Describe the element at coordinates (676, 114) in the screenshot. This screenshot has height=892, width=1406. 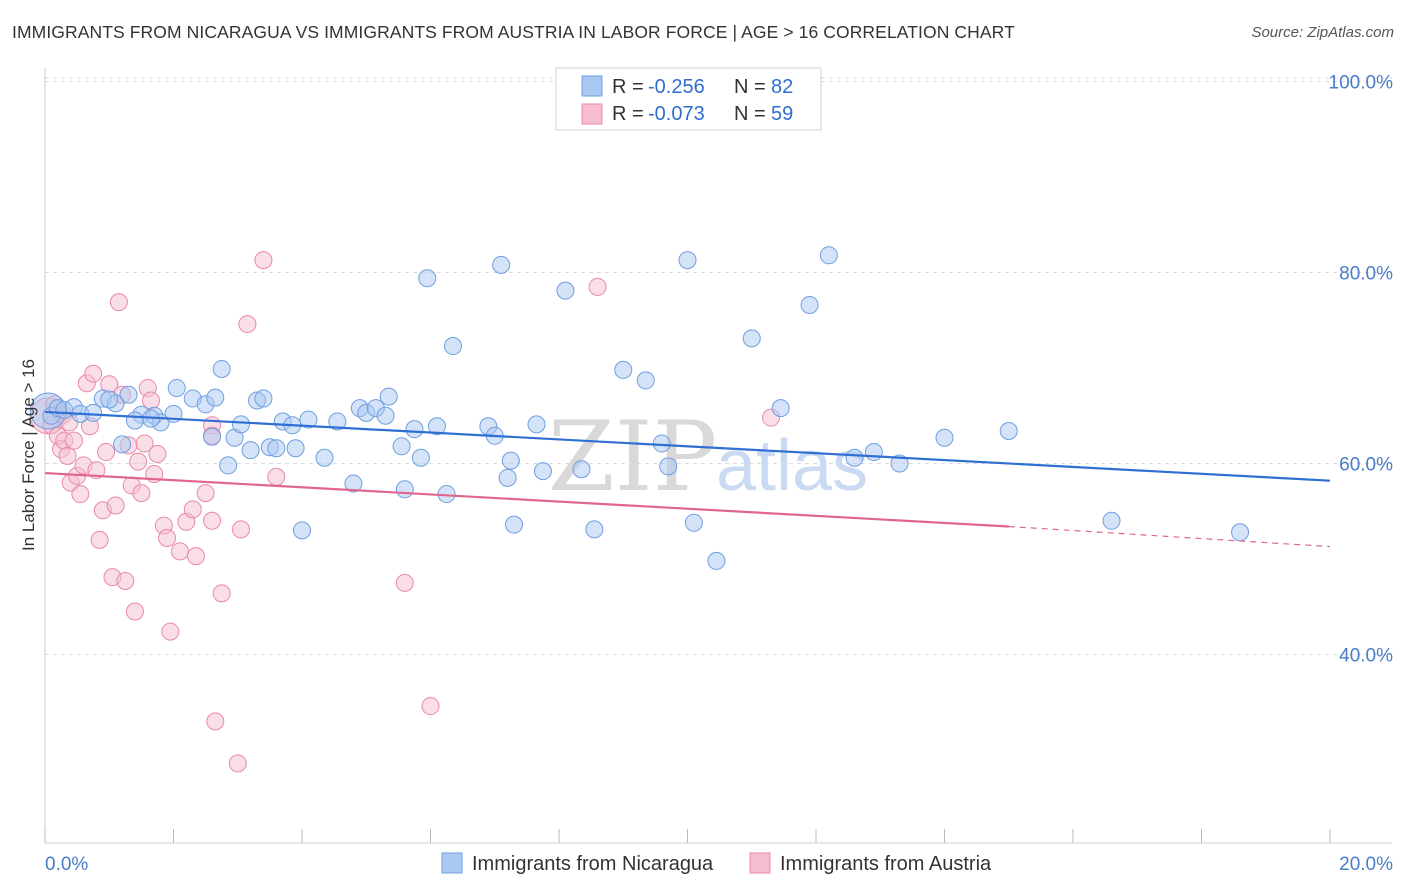
I see `legend-r-value-2: -0.073` at that location.